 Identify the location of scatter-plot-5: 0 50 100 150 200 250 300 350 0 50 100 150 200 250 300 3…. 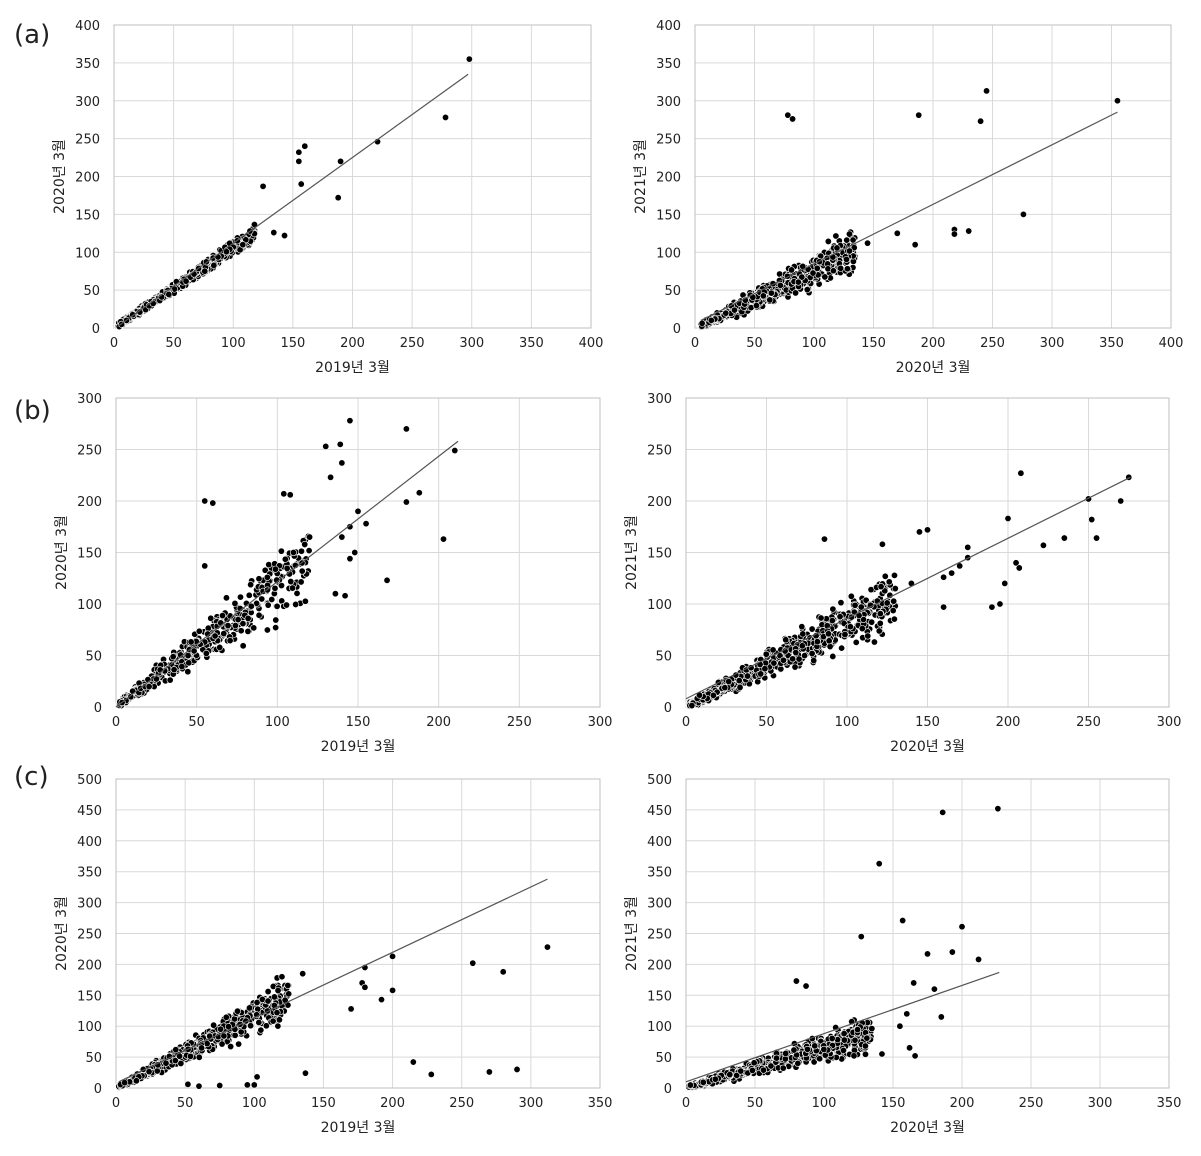
(333, 954).